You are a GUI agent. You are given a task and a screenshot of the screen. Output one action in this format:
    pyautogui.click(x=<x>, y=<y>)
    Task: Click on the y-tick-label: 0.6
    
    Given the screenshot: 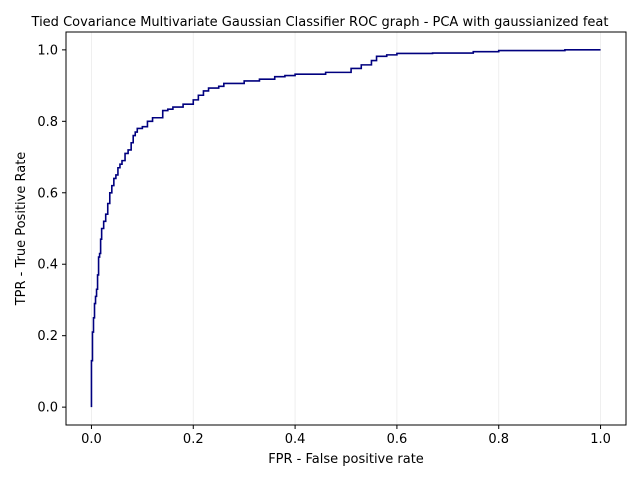 What is the action you would take?
    pyautogui.click(x=47, y=193)
    